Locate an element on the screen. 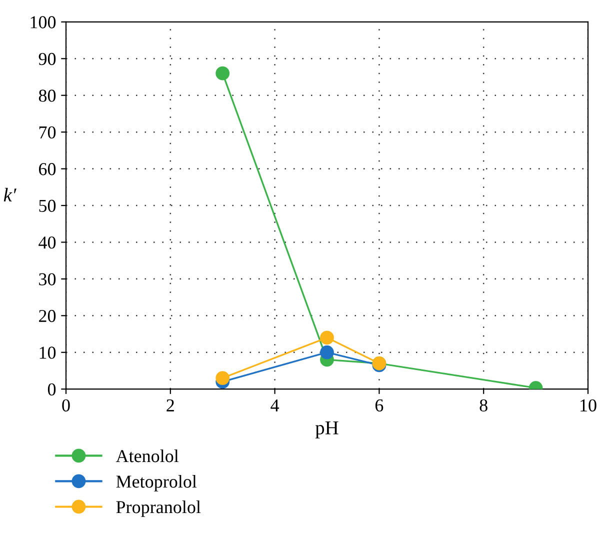  x-tick-label: 4 is located at coordinates (275, 405).